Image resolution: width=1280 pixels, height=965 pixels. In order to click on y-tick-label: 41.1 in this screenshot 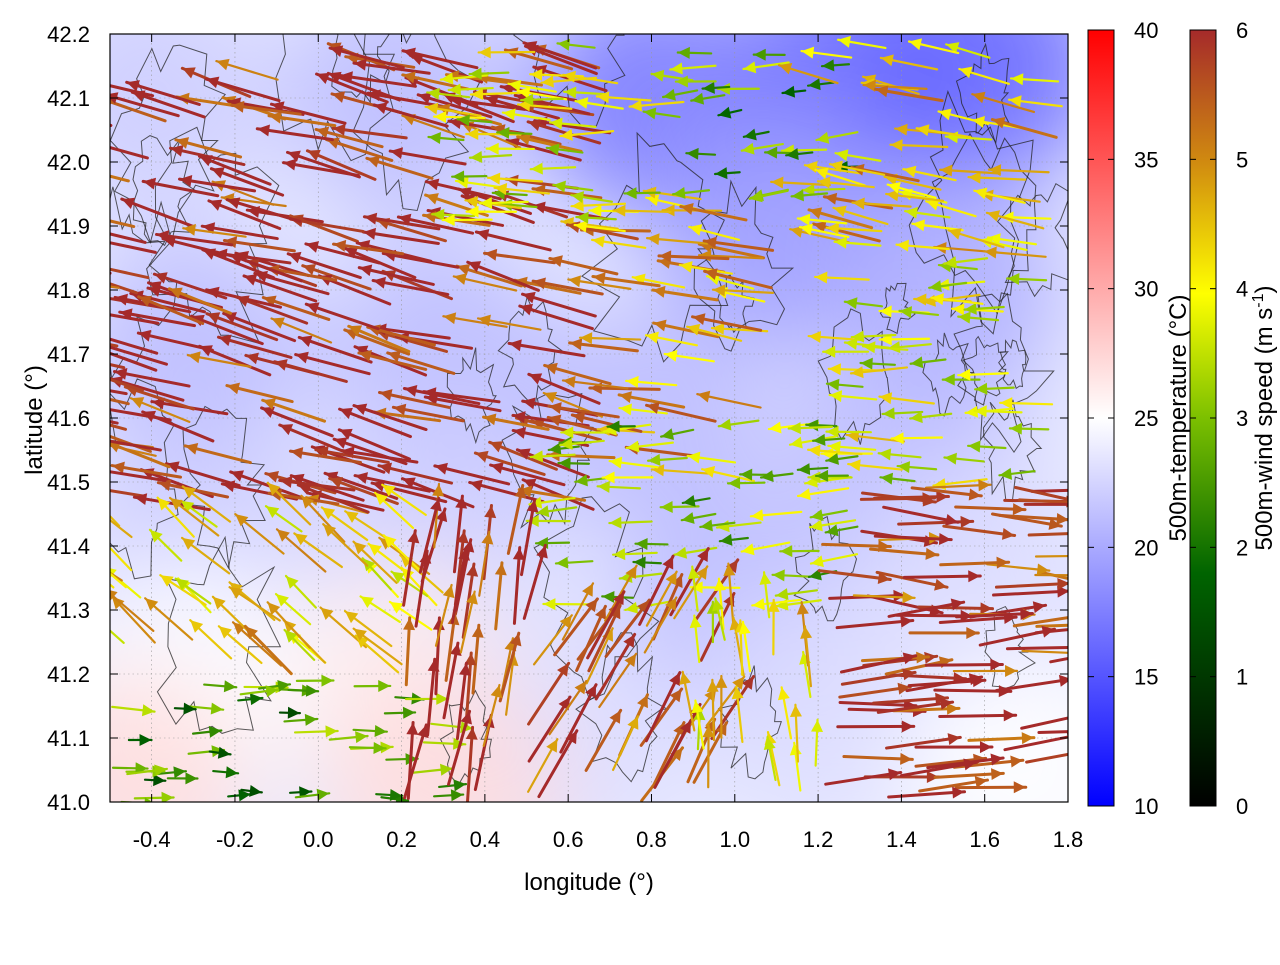, I will do `click(68, 738)`.